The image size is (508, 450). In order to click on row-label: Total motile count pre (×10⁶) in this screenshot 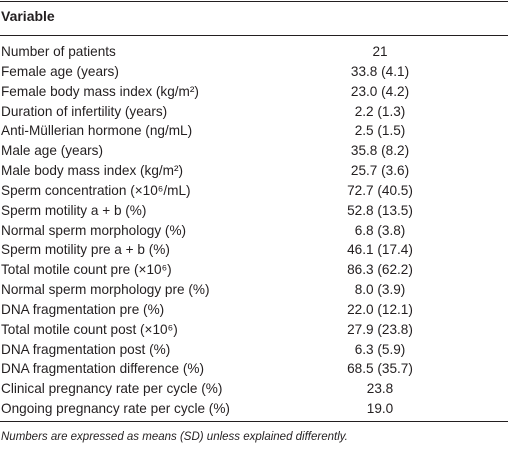, I will do `click(86, 270)`.